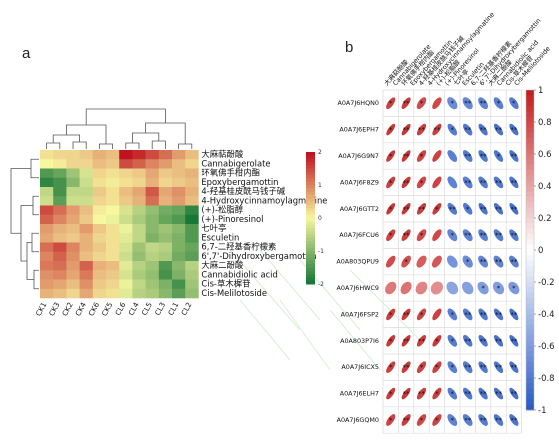 Image resolution: width=559 pixels, height=444 pixels. Describe the element at coordinates (325, 310) in the screenshot. I see `watermark-graphic` at that location.